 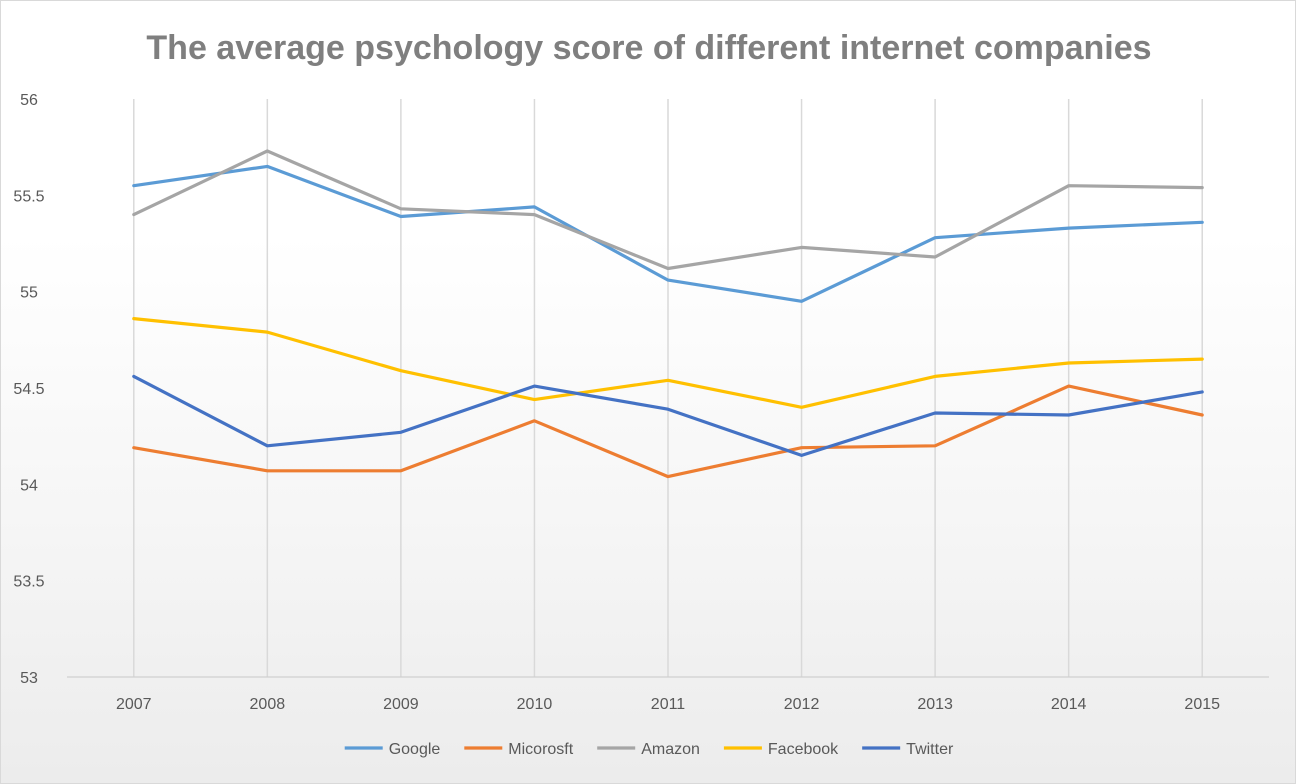 I want to click on series-line-twitter, so click(x=668, y=415).